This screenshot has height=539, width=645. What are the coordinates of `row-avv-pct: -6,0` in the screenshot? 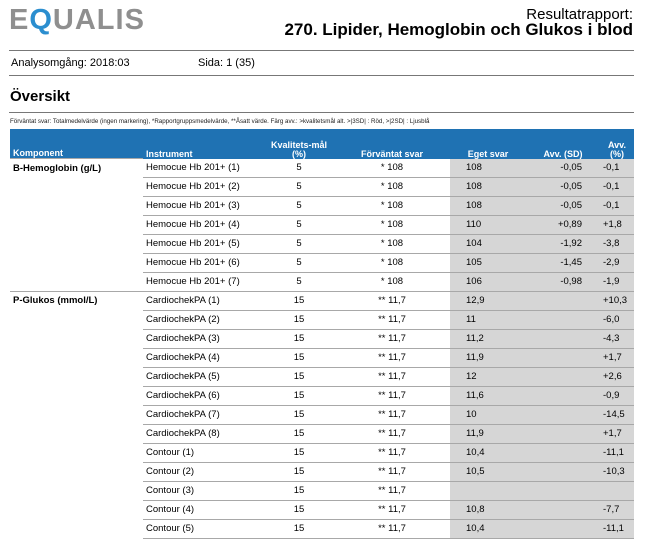 It's located at (617, 320).